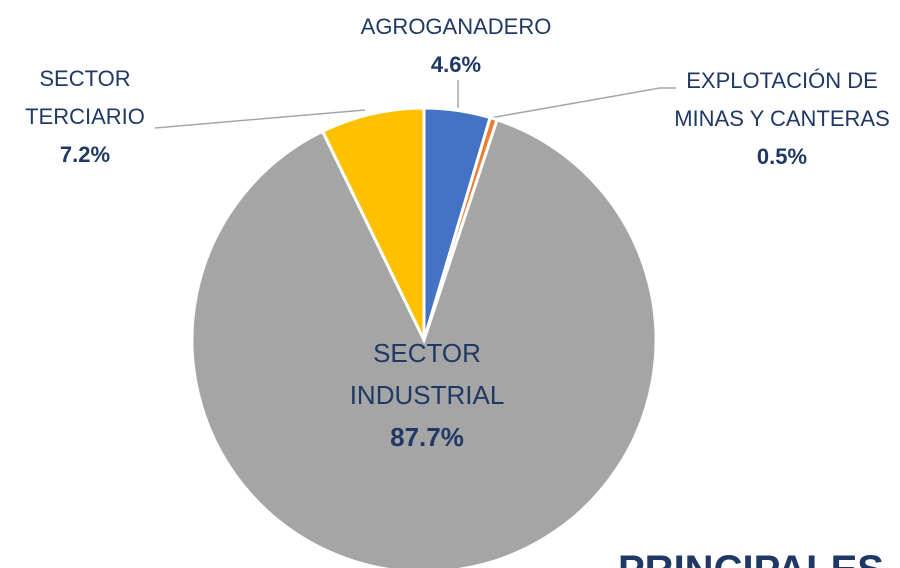  Describe the element at coordinates (456, 64) in the screenshot. I see `value-label: 4.6%` at that location.